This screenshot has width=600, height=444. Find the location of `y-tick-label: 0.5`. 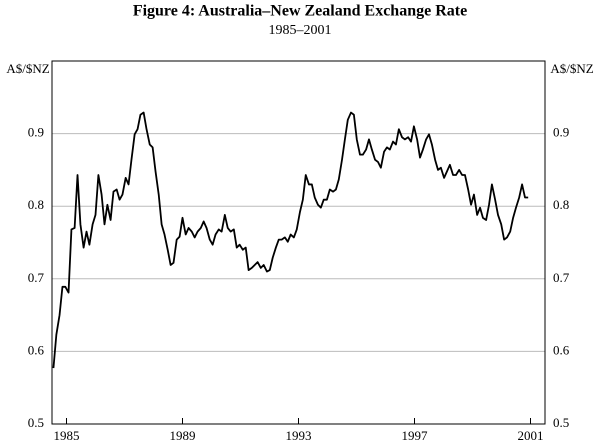

y-tick-label: 0.5 is located at coordinates (36, 422).